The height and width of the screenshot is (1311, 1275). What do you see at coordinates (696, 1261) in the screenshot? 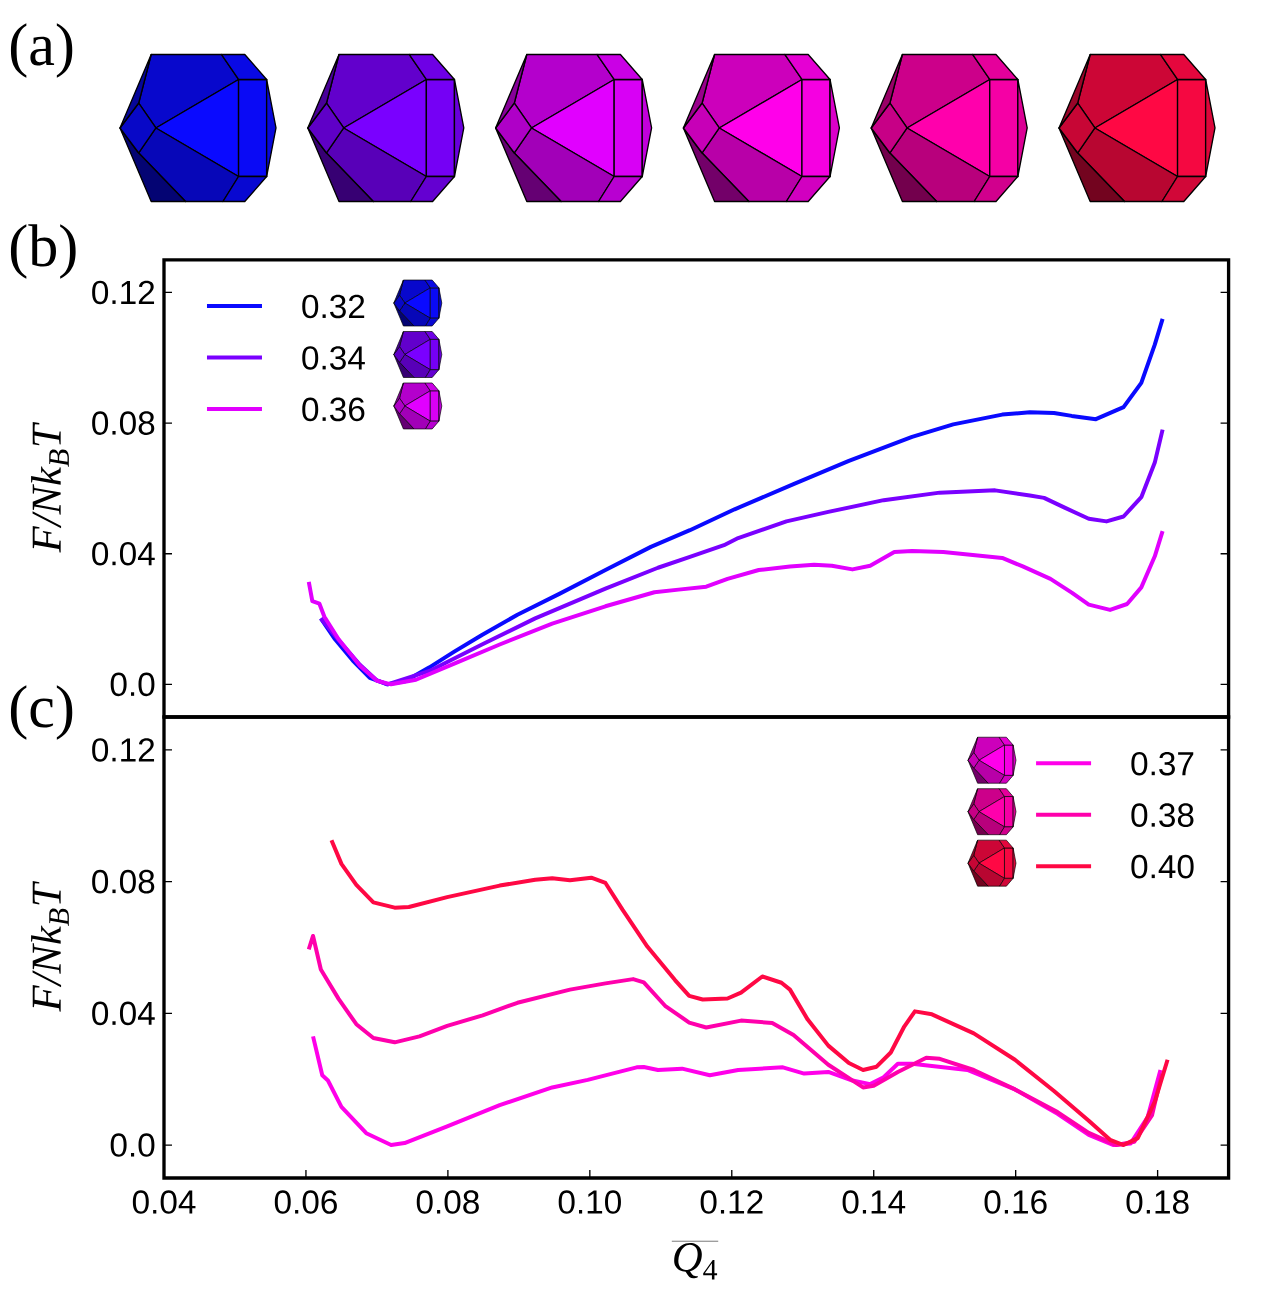
I see `x-axis-title: Q$_{4}$` at bounding box center [696, 1261].